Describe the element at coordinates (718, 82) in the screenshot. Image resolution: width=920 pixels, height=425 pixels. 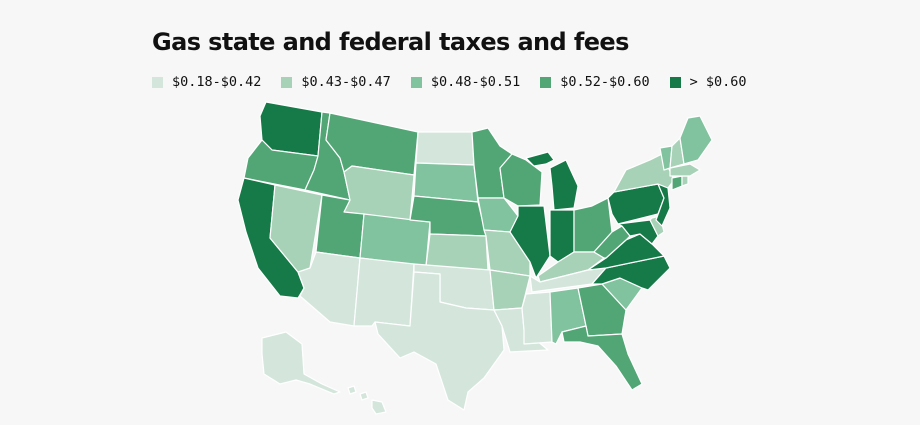
I see `legend-label: > $0.60` at that location.